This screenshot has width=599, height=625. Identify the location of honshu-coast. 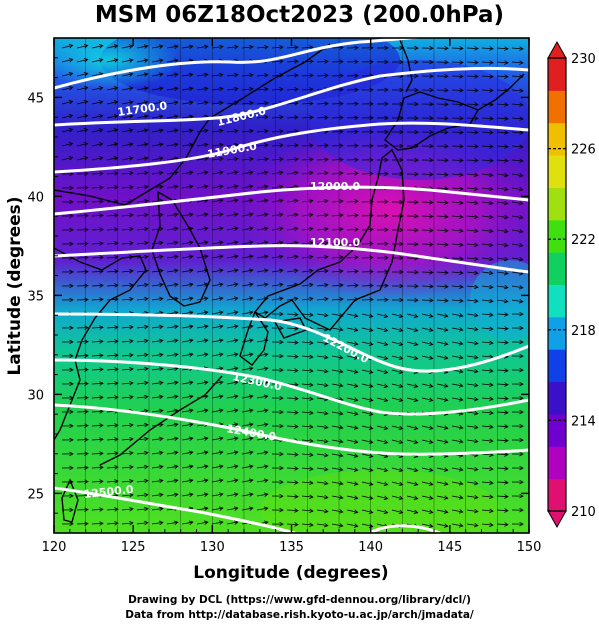
(329, 239).